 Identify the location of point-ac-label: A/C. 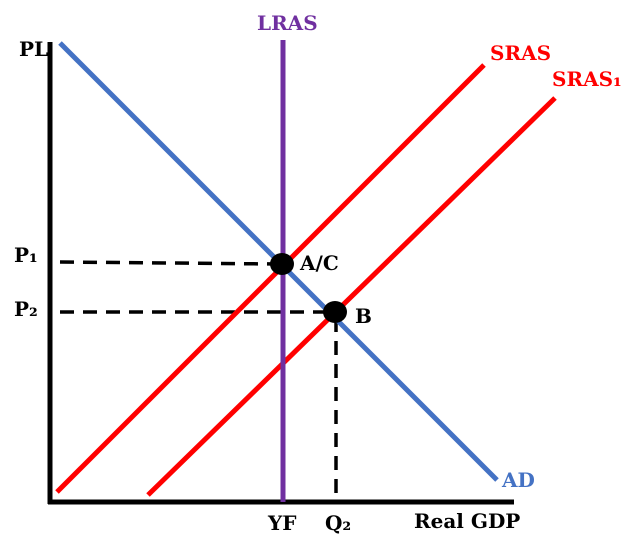
(319, 263).